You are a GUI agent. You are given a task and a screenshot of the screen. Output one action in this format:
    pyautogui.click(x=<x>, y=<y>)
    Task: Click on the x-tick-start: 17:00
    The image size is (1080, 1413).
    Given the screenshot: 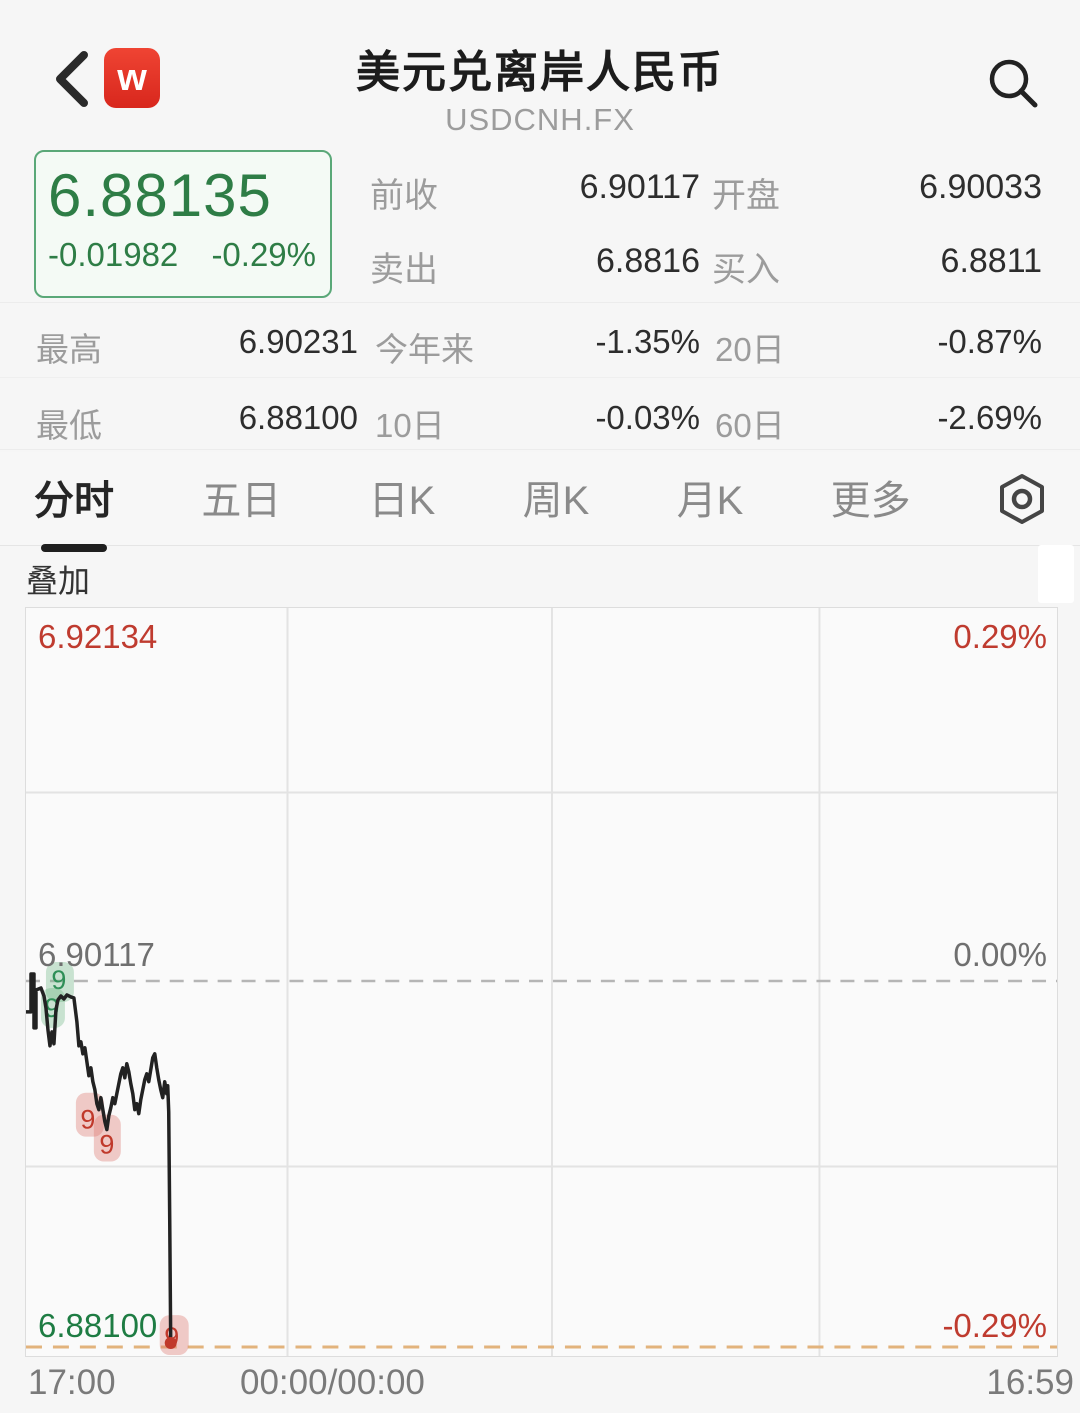 What is the action you would take?
    pyautogui.click(x=72, y=1382)
    